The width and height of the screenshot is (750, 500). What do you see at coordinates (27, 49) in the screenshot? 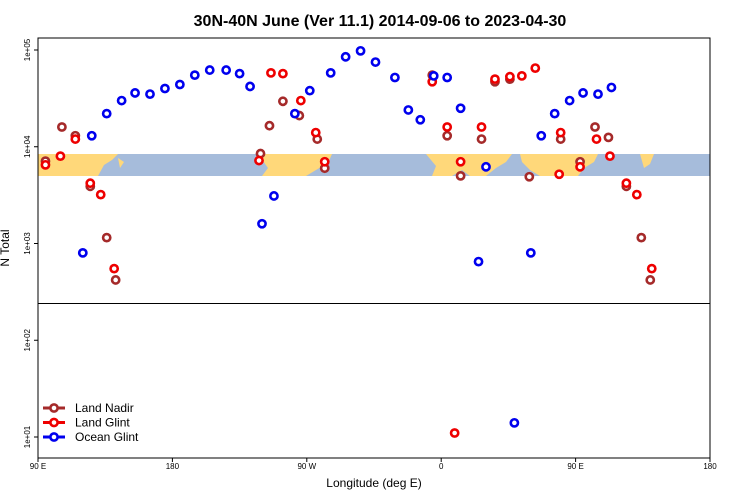
I see `y-tick-label: 1e+05` at bounding box center [27, 49].